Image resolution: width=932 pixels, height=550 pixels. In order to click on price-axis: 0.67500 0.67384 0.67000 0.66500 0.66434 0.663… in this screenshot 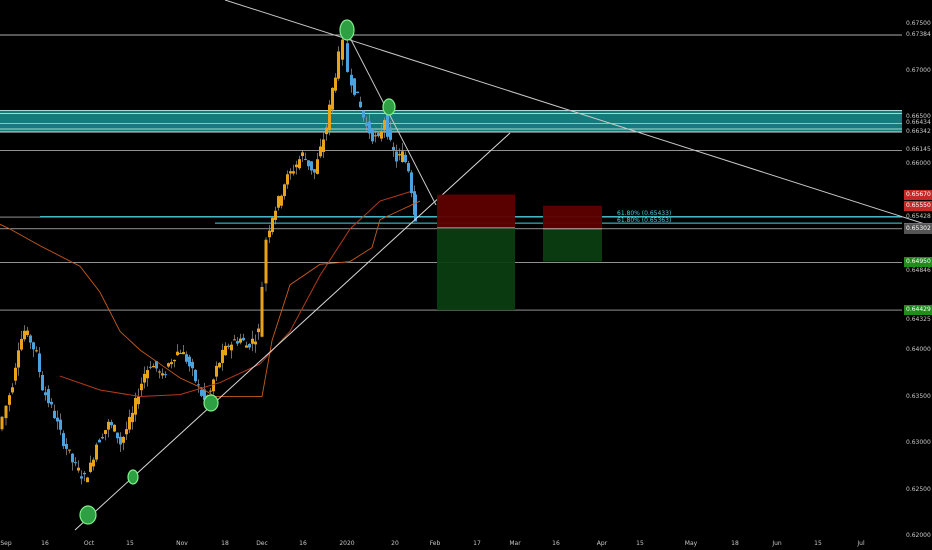, I will do `click(917, 269)`.